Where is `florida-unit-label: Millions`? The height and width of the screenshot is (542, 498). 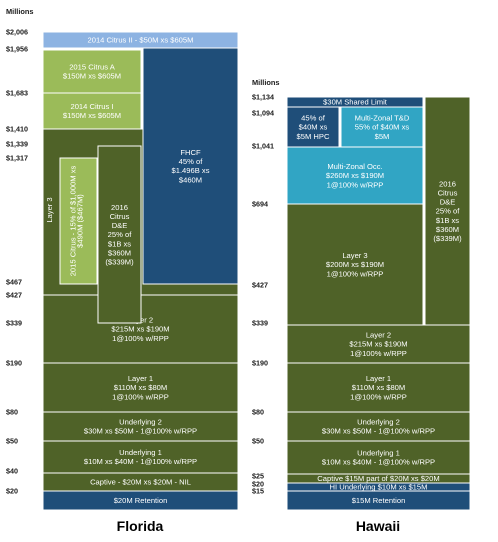
florida-unit-label: Millions is located at coordinates (20, 11).